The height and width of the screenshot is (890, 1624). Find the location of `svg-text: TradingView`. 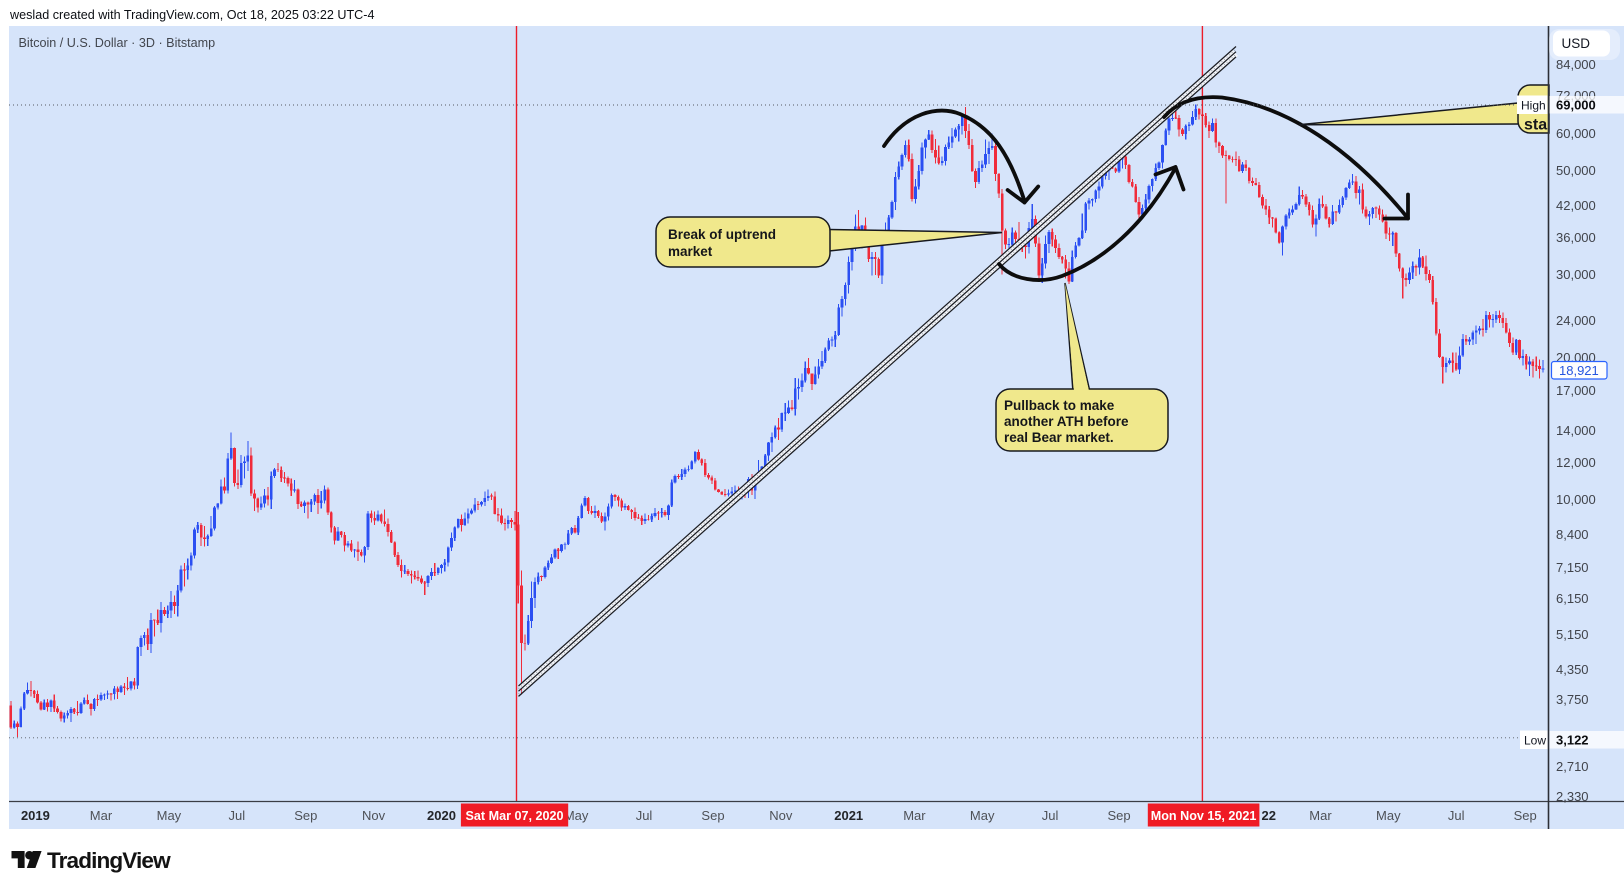

svg-text: TradingView is located at coordinates (109, 860).